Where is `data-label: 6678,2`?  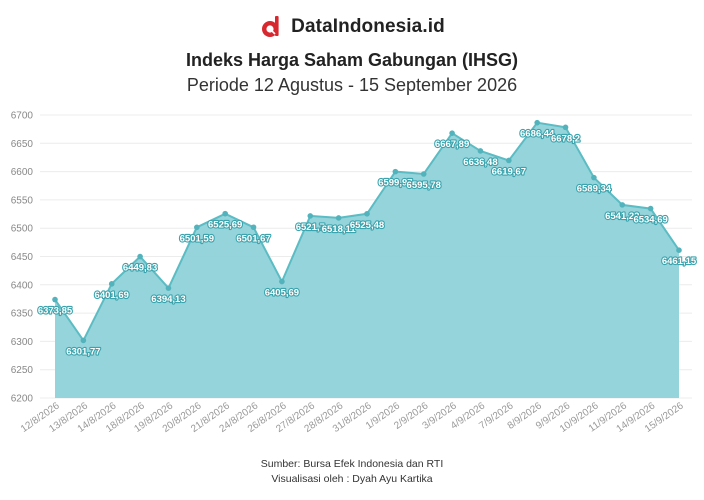 data-label: 6678,2 is located at coordinates (565, 138).